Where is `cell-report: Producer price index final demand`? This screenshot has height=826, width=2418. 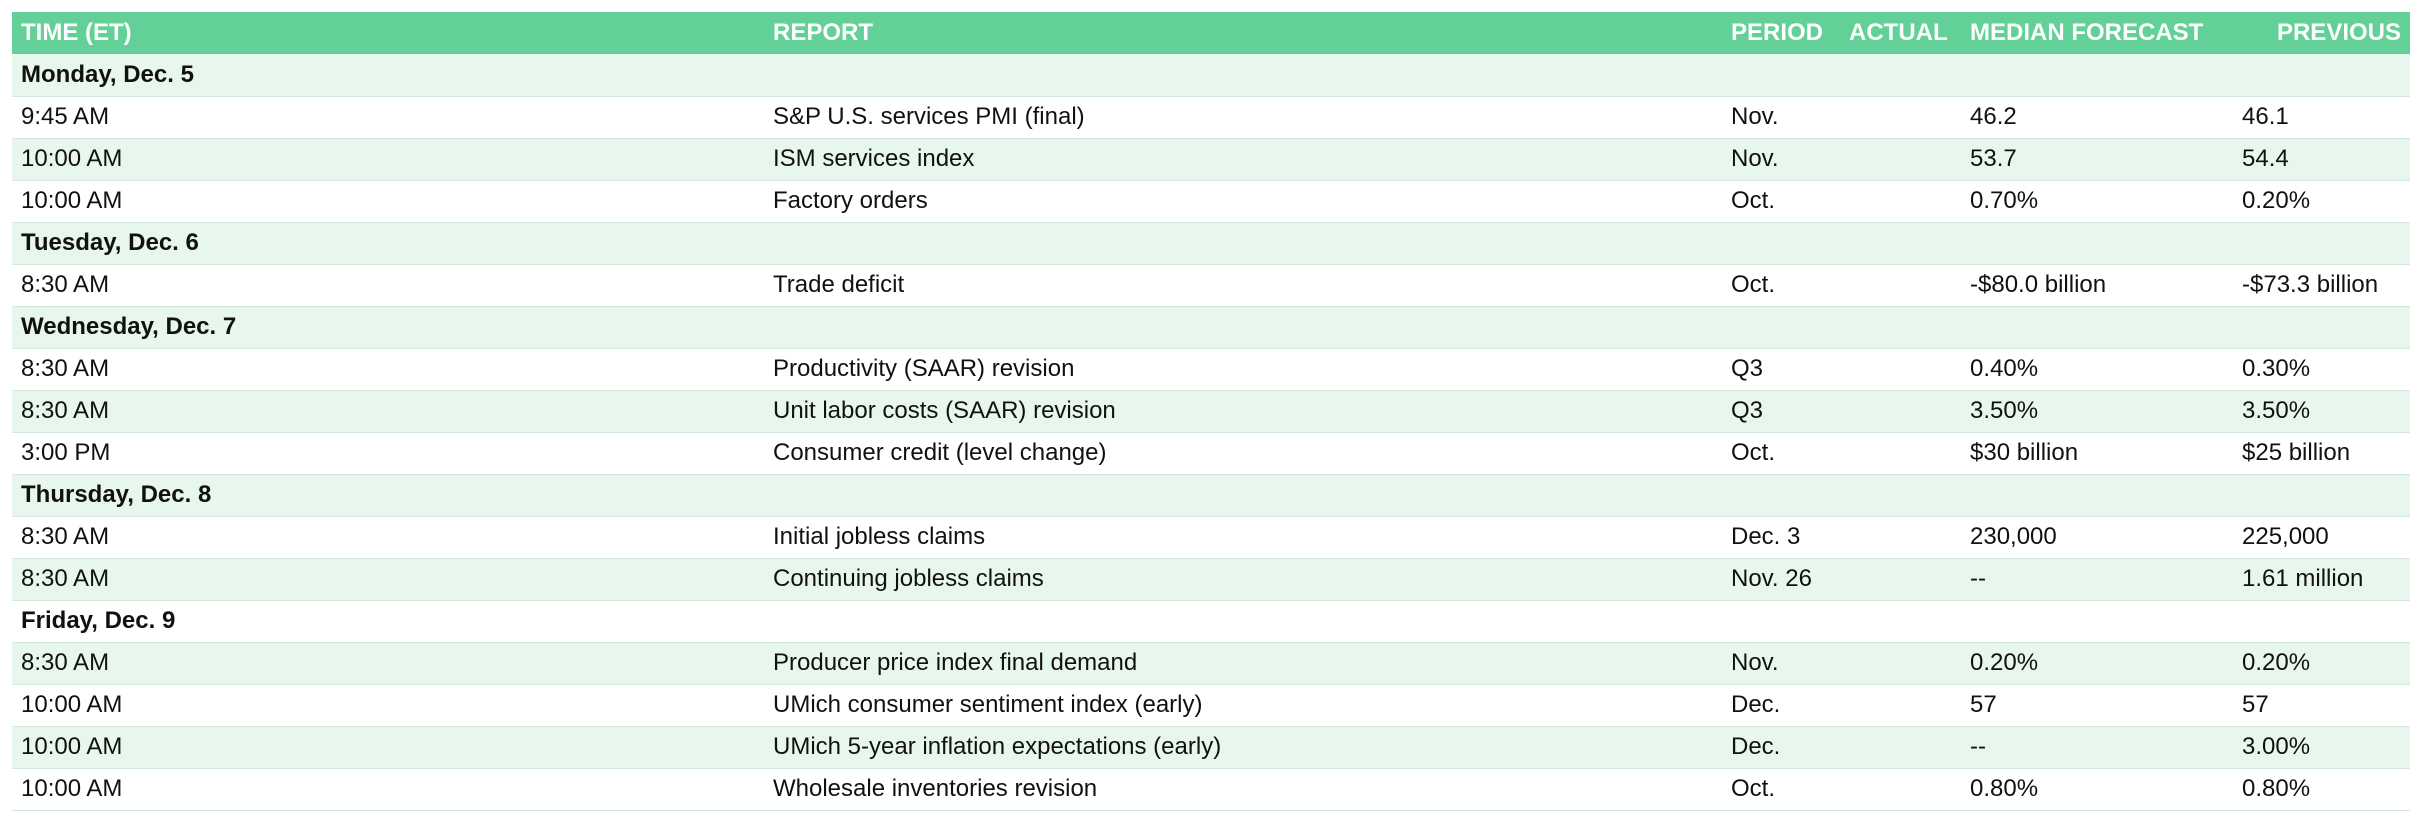 cell-report: Producer price index final demand is located at coordinates (955, 662).